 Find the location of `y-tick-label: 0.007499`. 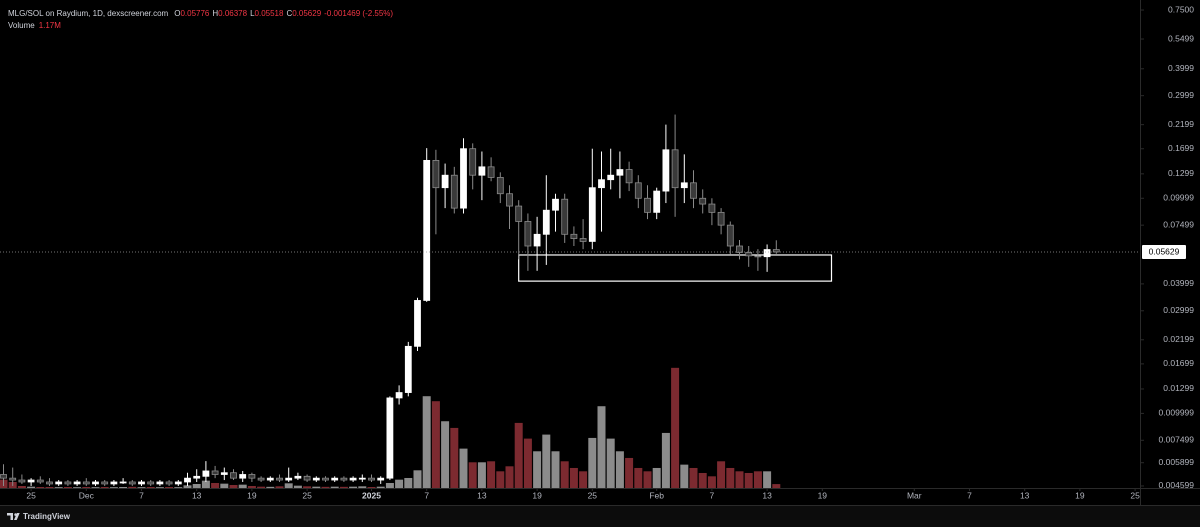

y-tick-label: 0.007499 is located at coordinates (1177, 440).